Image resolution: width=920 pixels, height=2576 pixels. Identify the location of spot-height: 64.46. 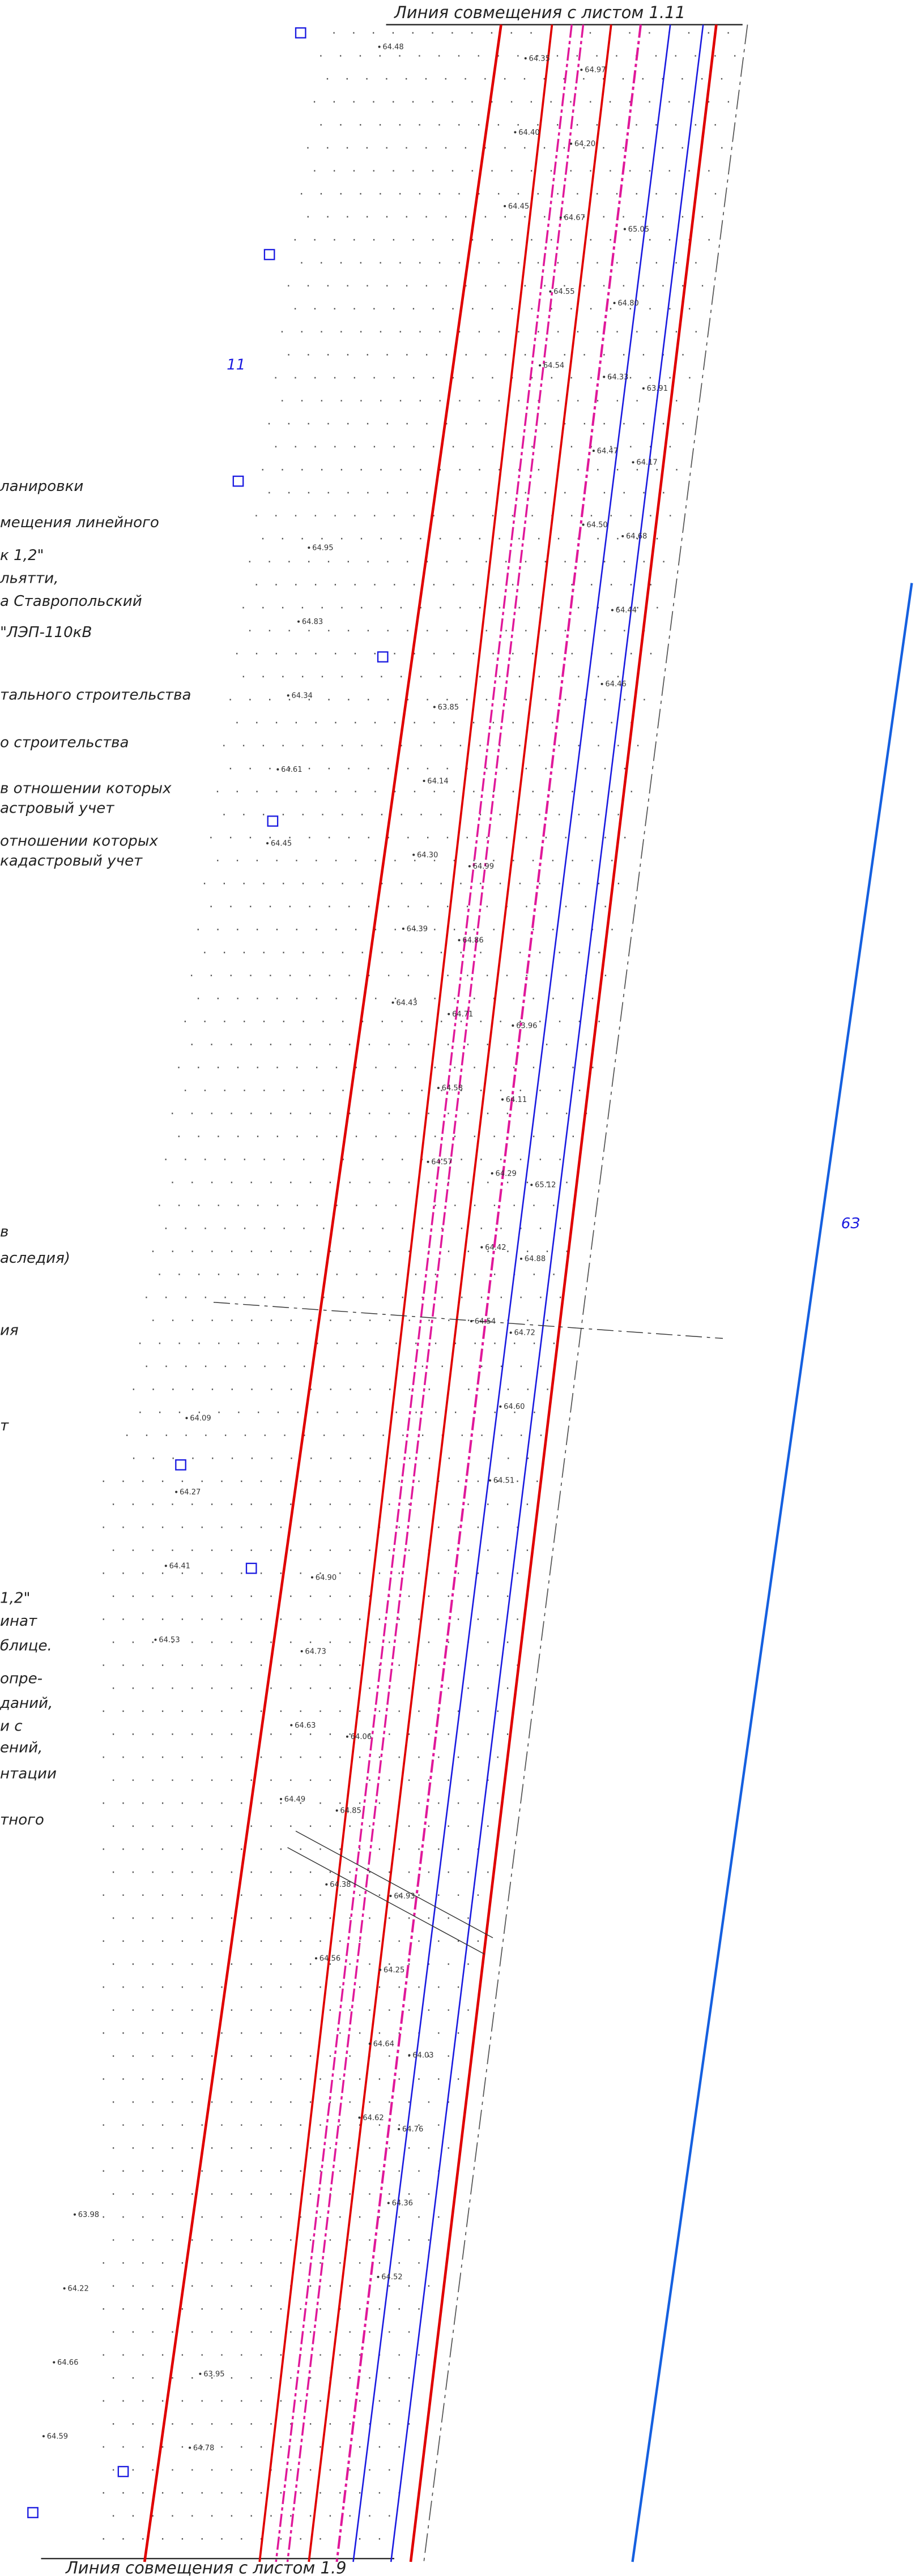
(615, 684).